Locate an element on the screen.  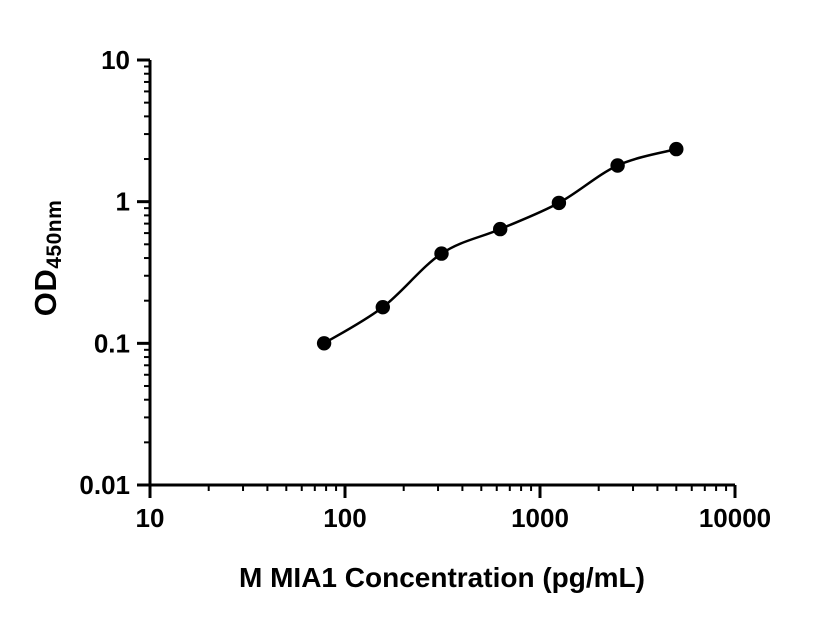
y-axis-title-main: OD is located at coordinates (45, 292).